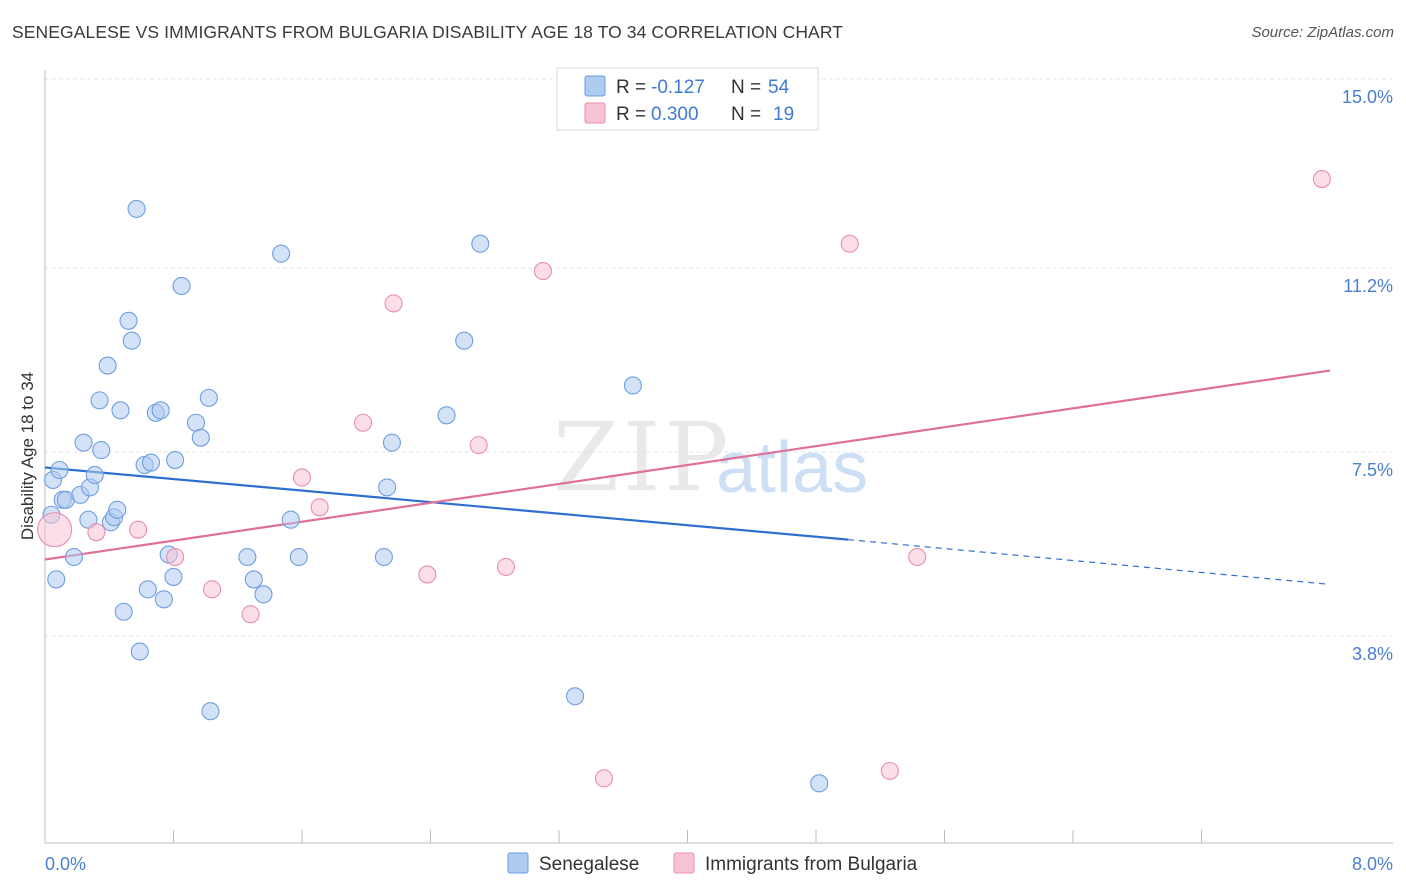 This screenshot has height=892, width=1406. I want to click on y-axis-label: Disability Age 18 to 34, so click(27, 456).